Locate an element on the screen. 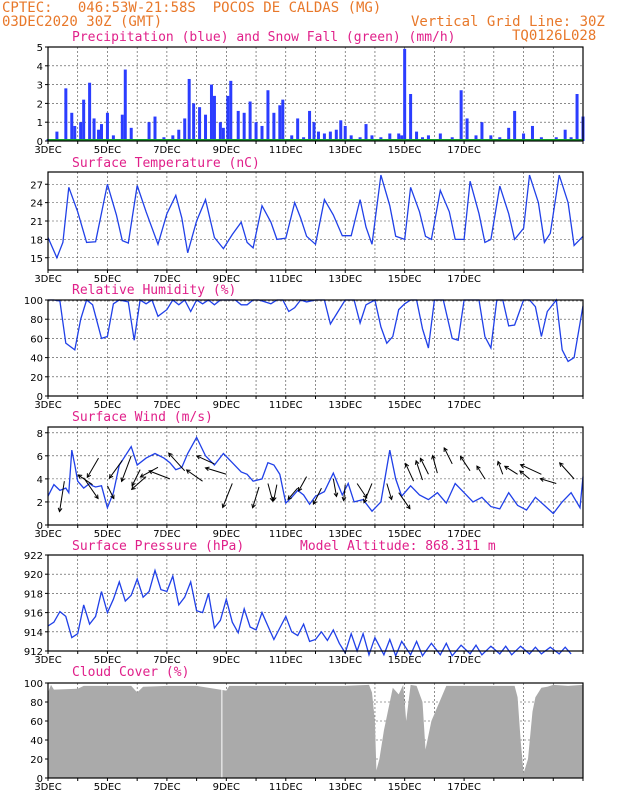 The image size is (618, 800). y-tick-label: 5 is located at coordinates (40, 48).